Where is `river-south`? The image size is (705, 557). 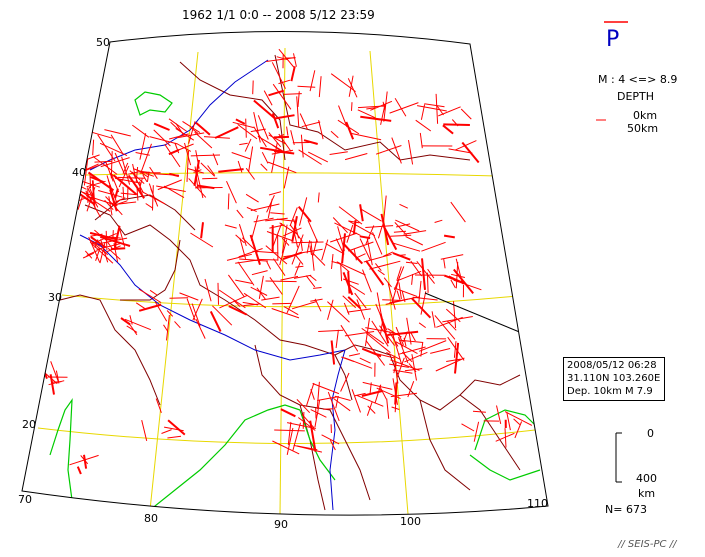
river-south is located at coordinates (212, 297).